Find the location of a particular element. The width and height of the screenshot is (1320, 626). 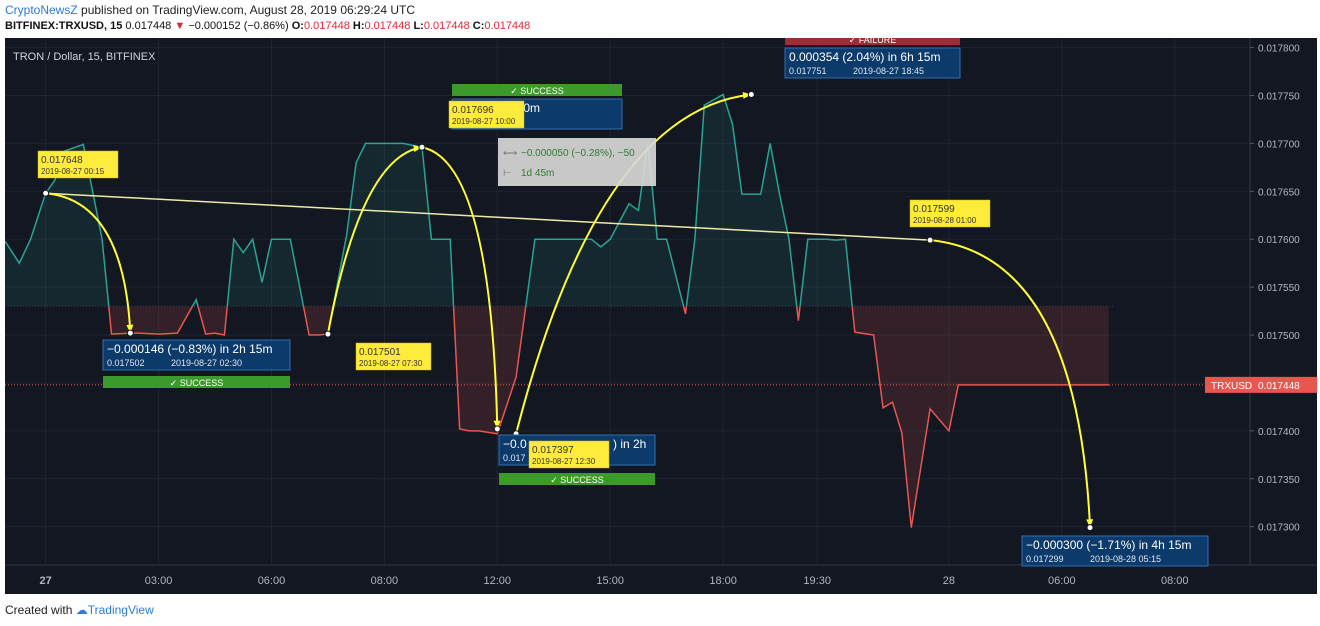

current-price-tag is located at coordinates (1261, 384).